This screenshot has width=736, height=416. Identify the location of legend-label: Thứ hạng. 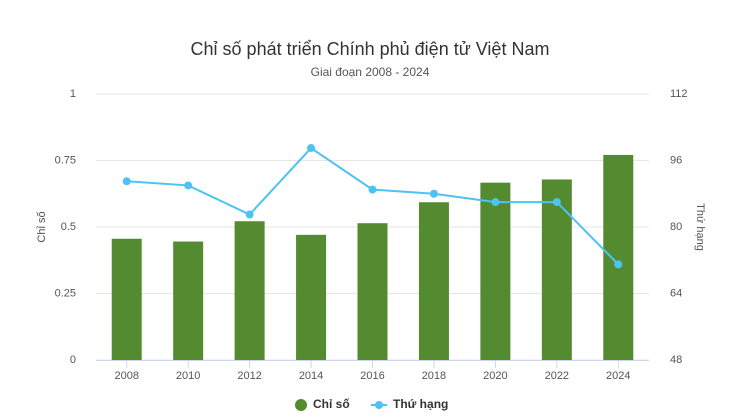
(420, 404).